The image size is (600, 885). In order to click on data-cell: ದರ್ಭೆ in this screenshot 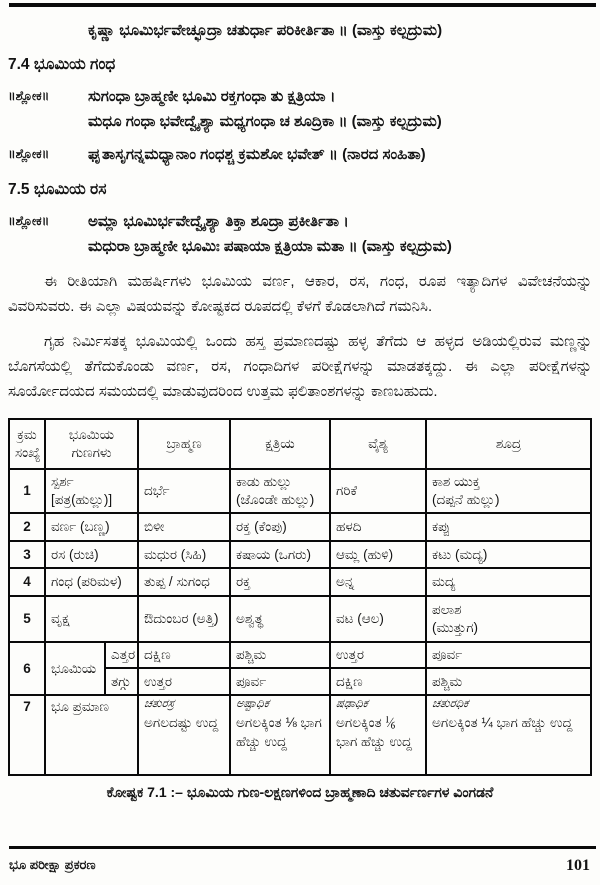, I will do `click(184, 491)`.